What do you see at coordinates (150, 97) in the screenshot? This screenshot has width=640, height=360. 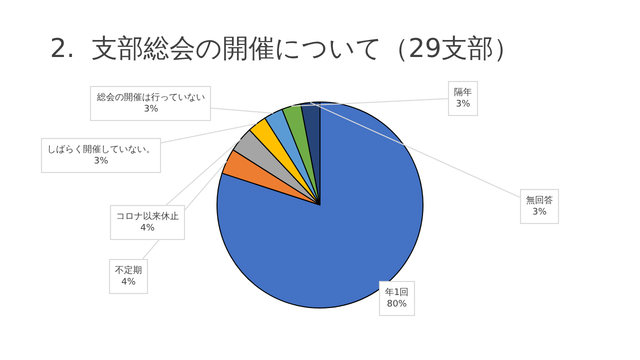 I see `slice-label: 総会の開催は行っていない` at bounding box center [150, 97].